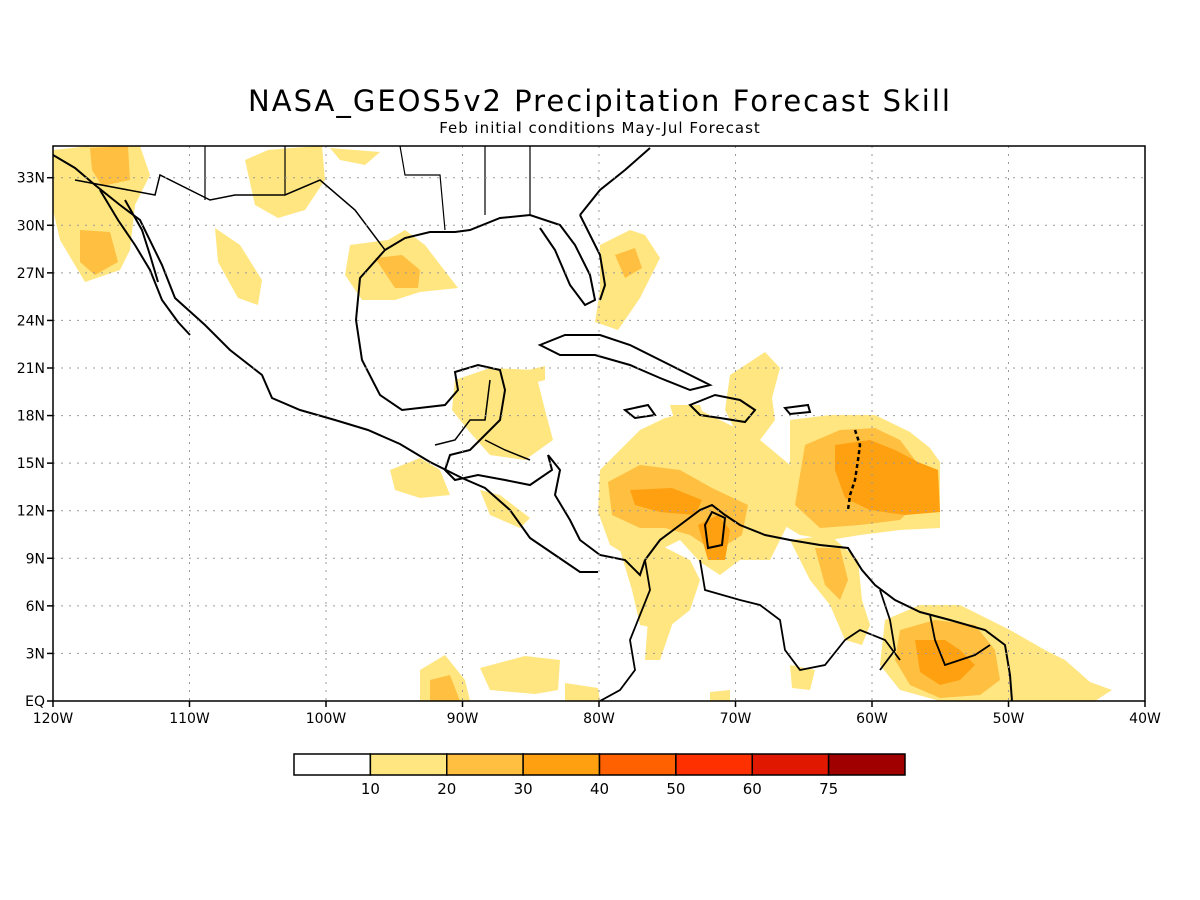 Image resolution: width=1200 pixels, height=900 pixels. What do you see at coordinates (752, 789) in the screenshot?
I see `colorbar-label: 60` at bounding box center [752, 789].